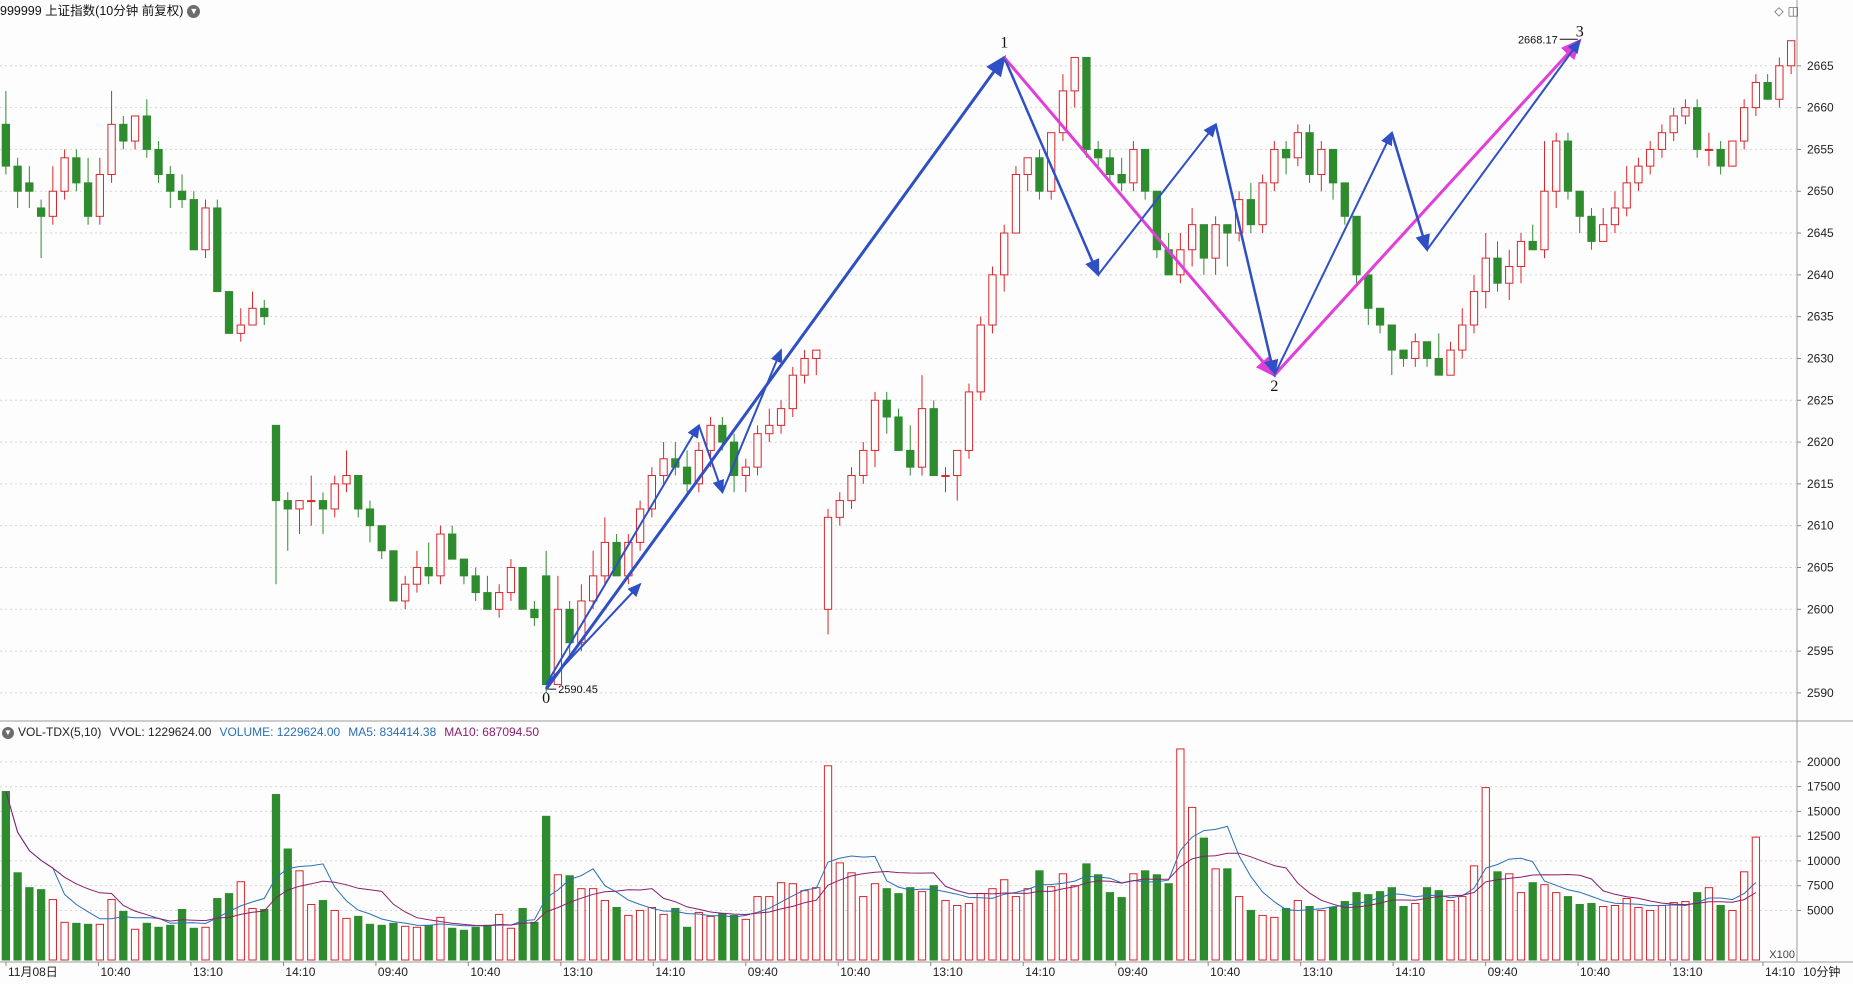 The image size is (1853, 984). I want to click on ma5-value: MA5: 834414.38, so click(392, 732).